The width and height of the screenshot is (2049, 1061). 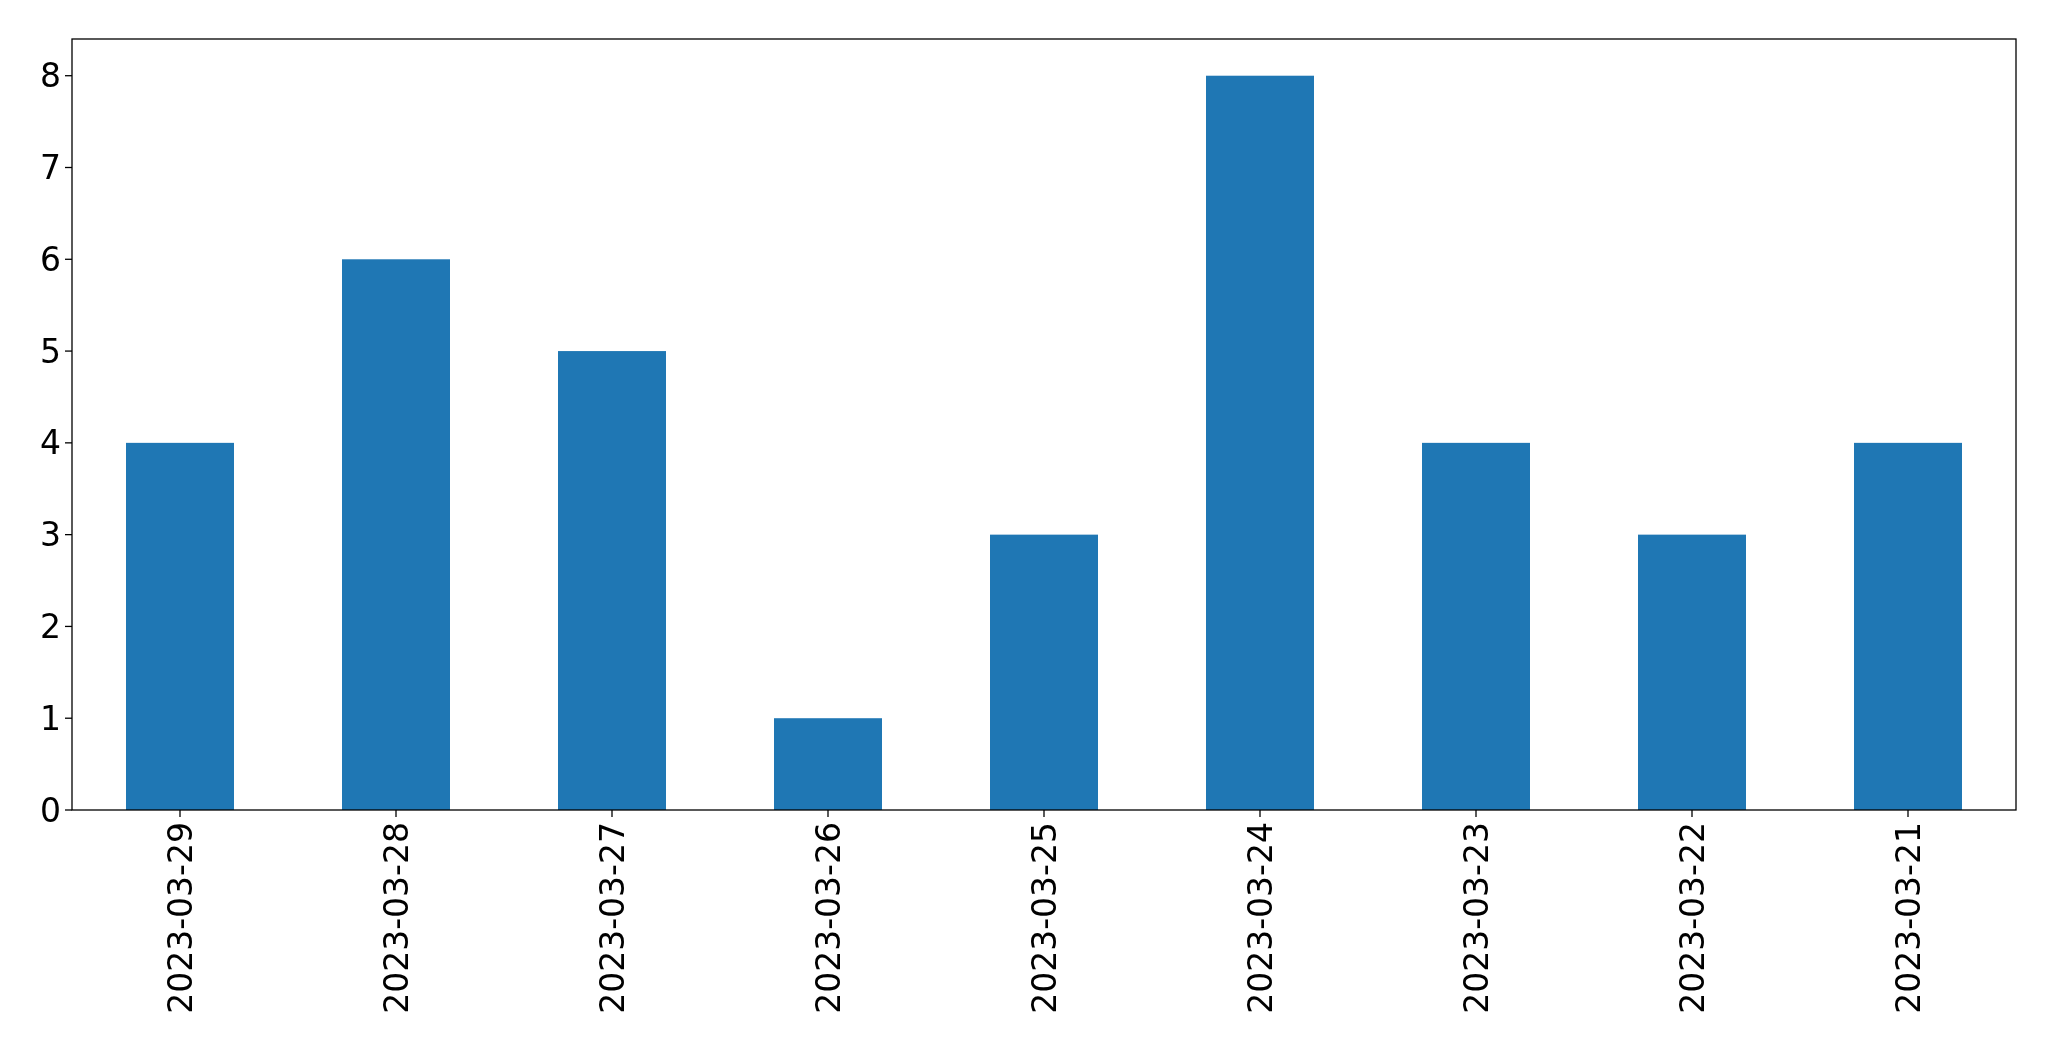 I want to click on y-tick-label: 6, so click(x=50, y=259).